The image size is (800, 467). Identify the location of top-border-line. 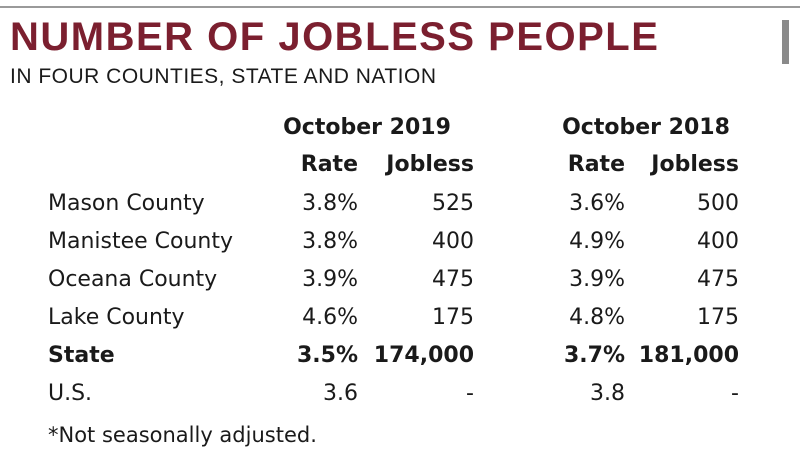
(400, 7).